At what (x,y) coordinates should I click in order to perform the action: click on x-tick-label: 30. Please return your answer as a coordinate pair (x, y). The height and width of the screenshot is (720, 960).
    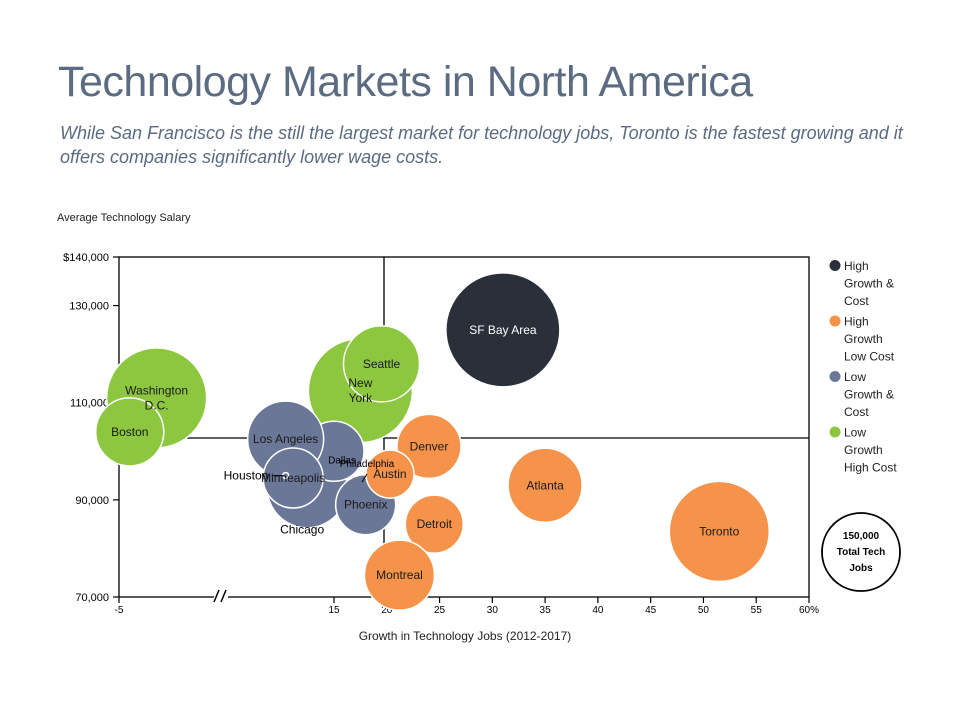
    Looking at the image, I should click on (493, 610).